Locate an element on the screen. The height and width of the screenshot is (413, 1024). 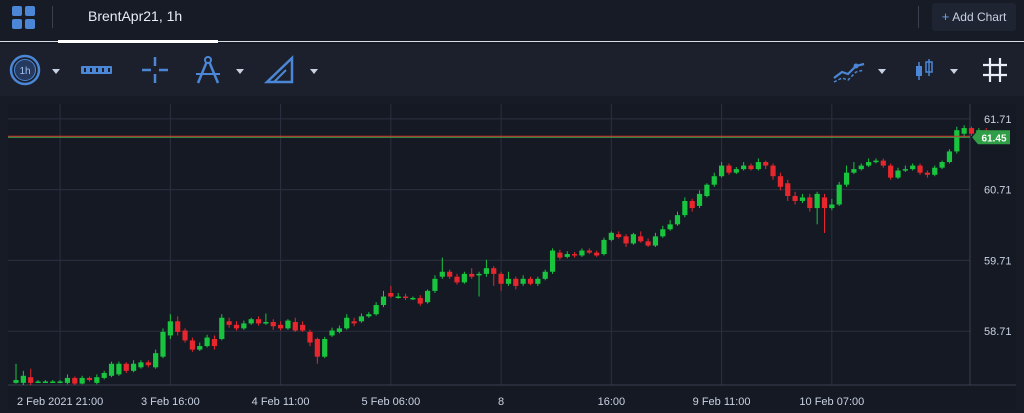
triangle-drawing-icon is located at coordinates (279, 69).